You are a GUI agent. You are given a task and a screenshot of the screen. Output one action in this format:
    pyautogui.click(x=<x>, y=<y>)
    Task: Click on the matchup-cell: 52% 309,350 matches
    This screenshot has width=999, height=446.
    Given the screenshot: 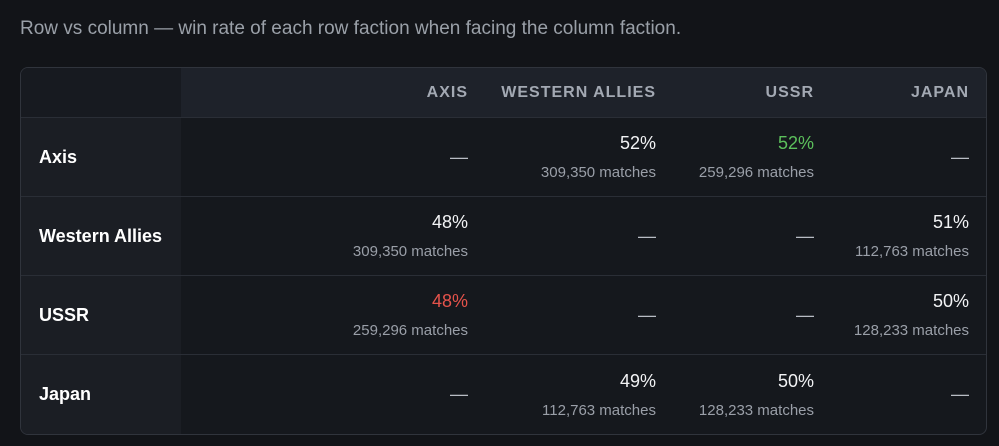 What is the action you would take?
    pyautogui.click(x=579, y=156)
    